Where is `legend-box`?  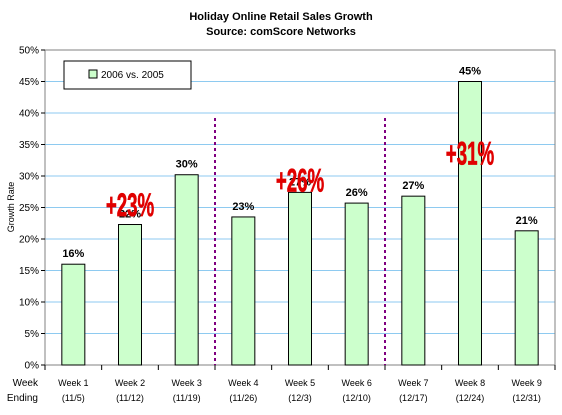
legend-box is located at coordinates (127, 75).